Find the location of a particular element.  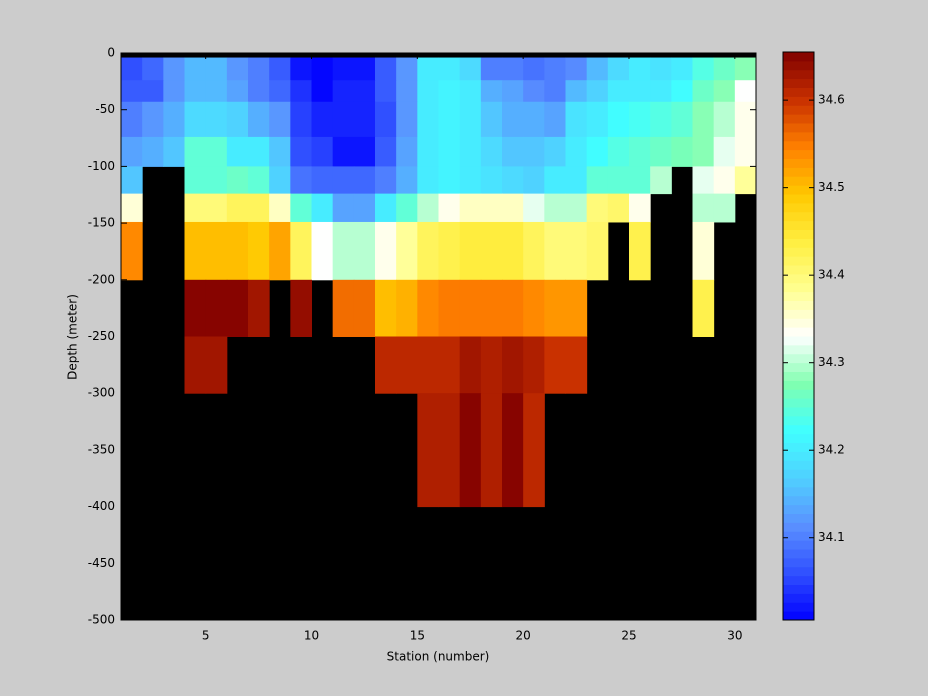

y-tick-label: 0 is located at coordinates (111, 53).